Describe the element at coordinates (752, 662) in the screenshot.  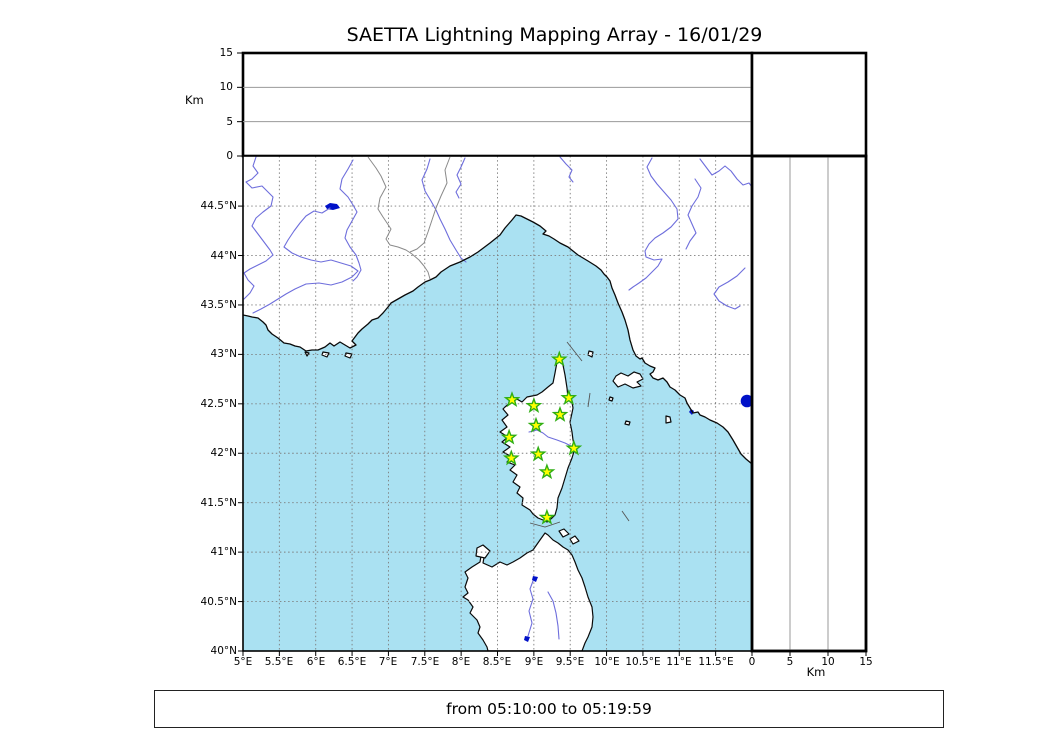
I see `right-axis-tick-label: 0` at that location.